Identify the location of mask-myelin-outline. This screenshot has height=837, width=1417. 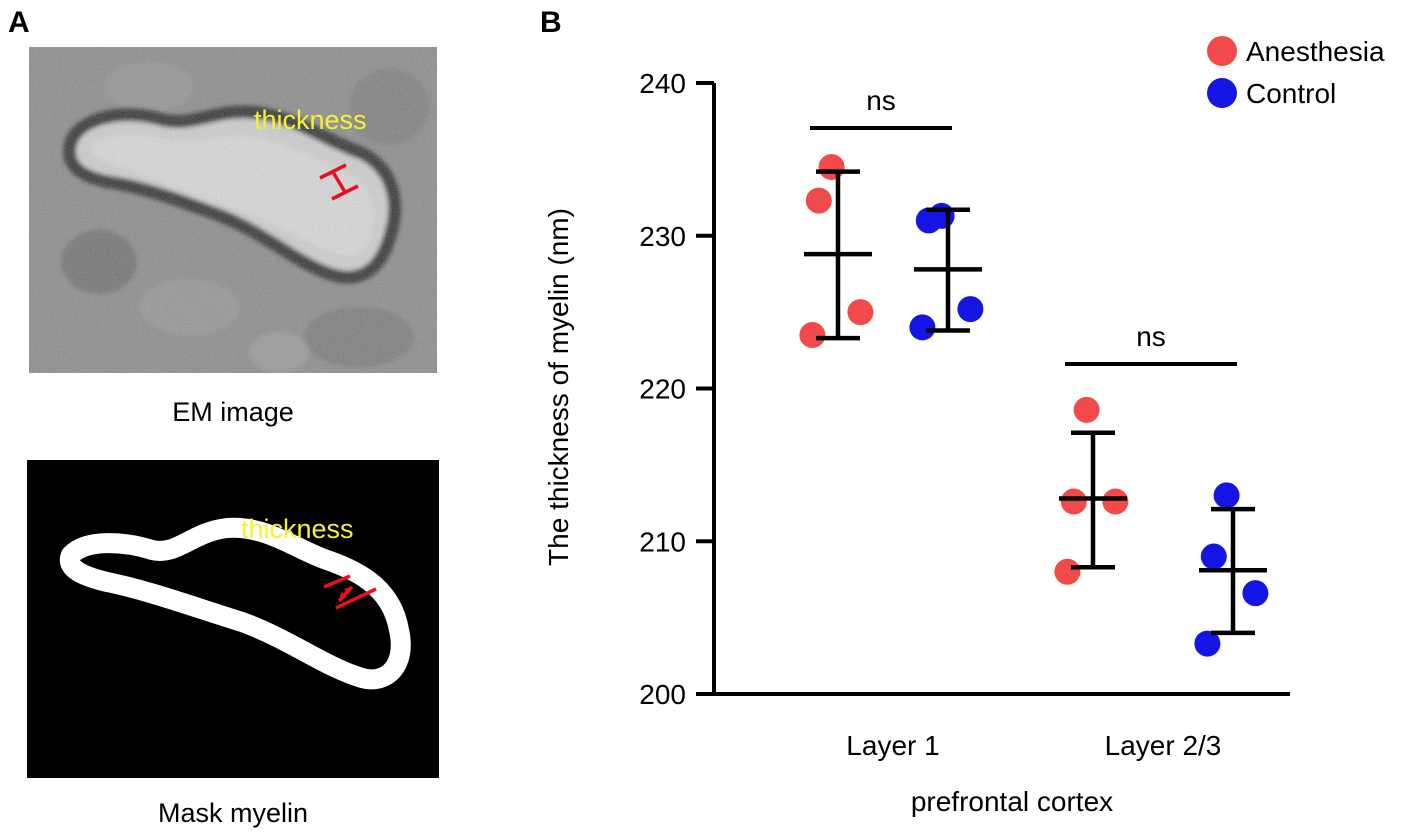
(235, 603).